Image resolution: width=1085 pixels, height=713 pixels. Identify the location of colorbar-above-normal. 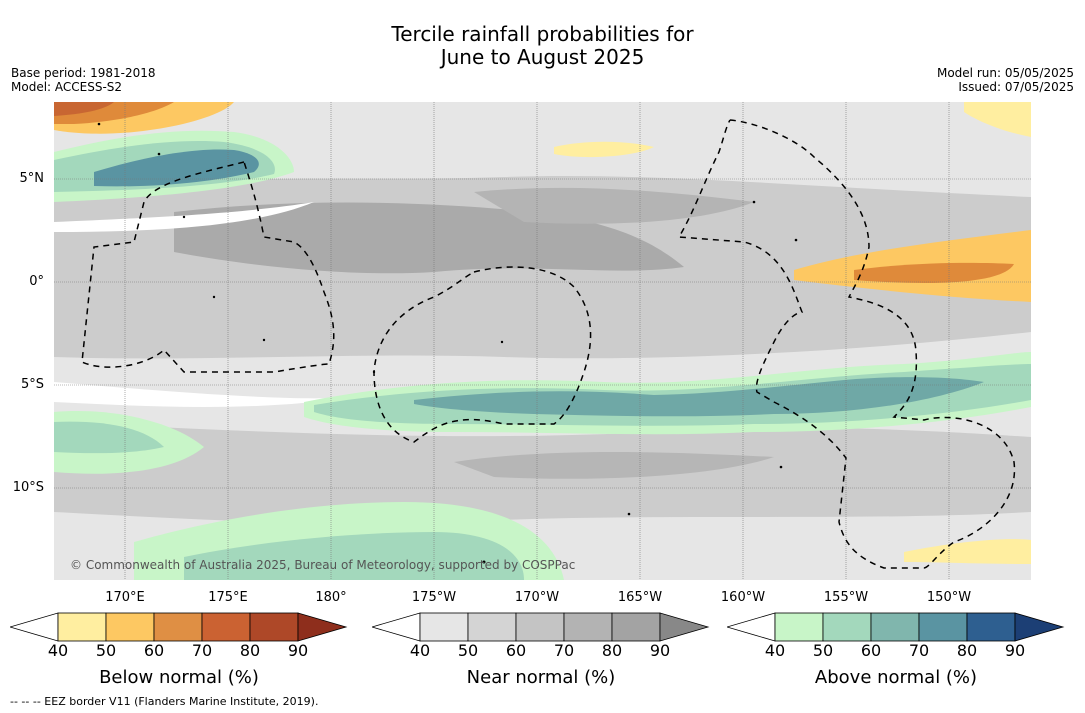
(896, 627).